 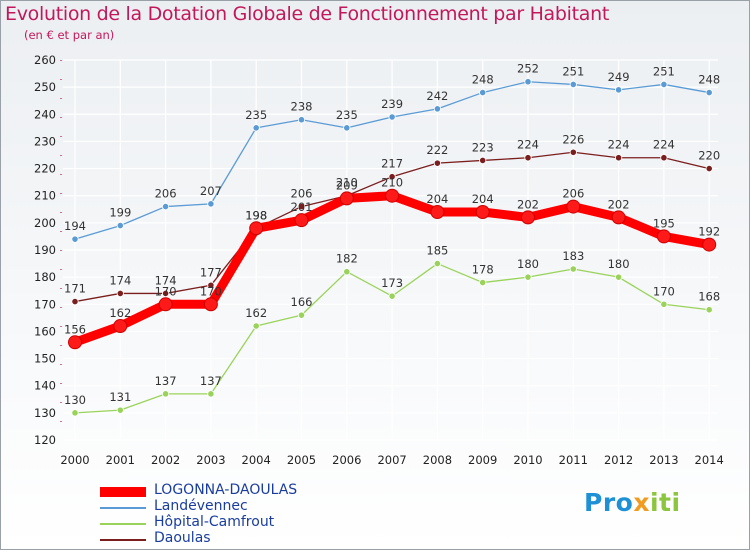 I want to click on data-label-h-pital-camfrout: 173, so click(x=392, y=283).